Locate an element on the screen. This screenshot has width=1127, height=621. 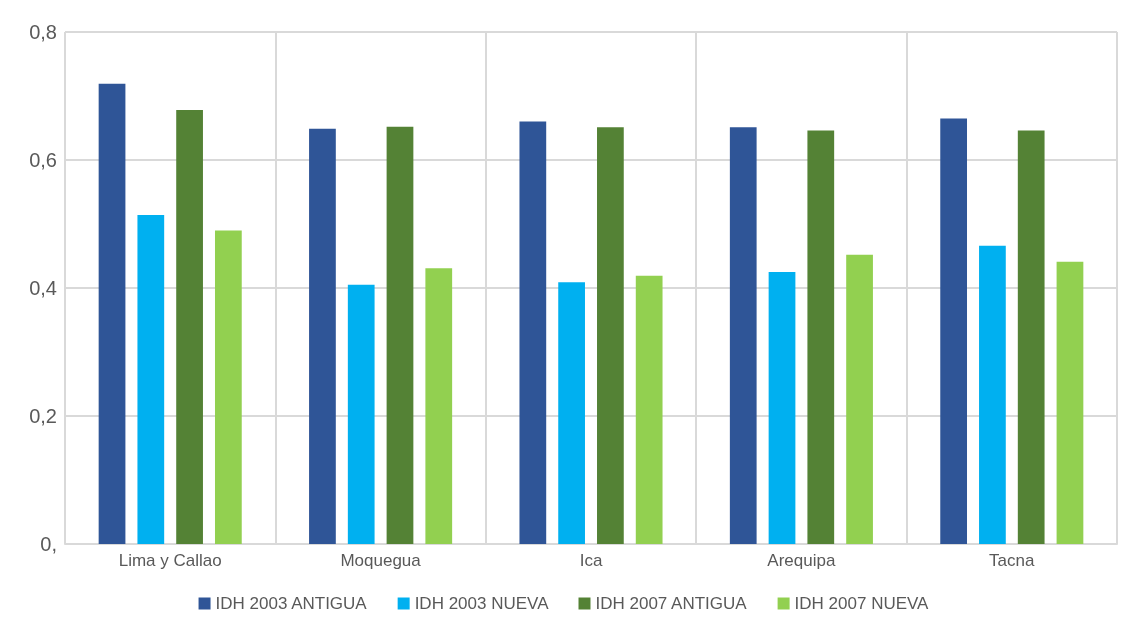
y-tick-label: 0,4 is located at coordinates (43, 288).